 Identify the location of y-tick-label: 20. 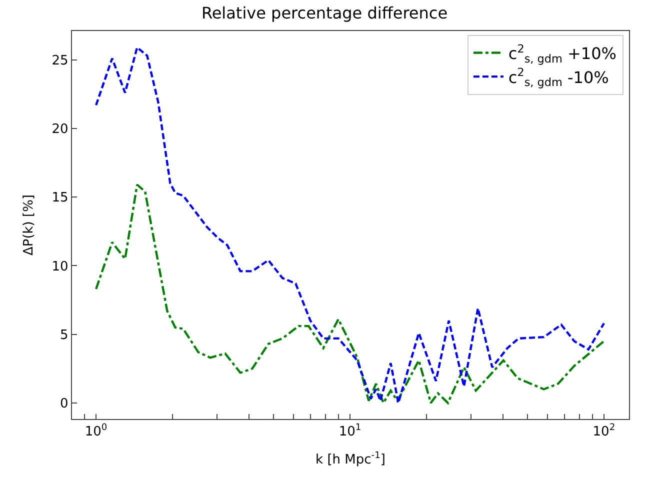
(60, 129).